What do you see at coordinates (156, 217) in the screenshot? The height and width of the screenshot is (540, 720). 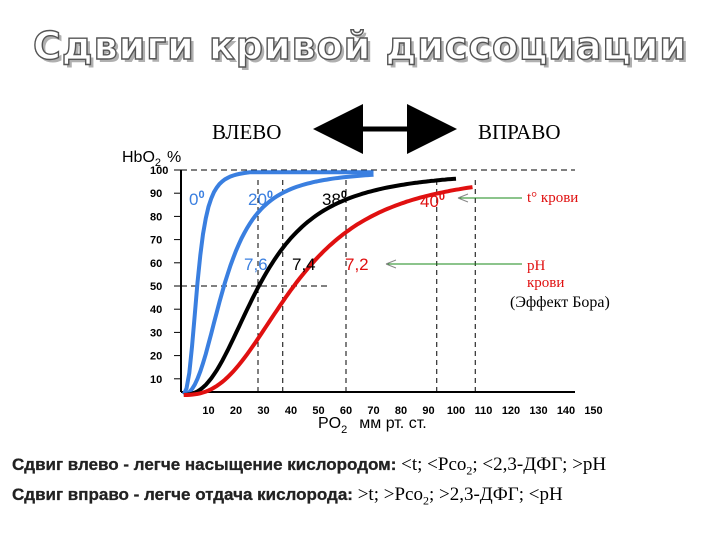 I see `y-tick-label: 80` at bounding box center [156, 217].